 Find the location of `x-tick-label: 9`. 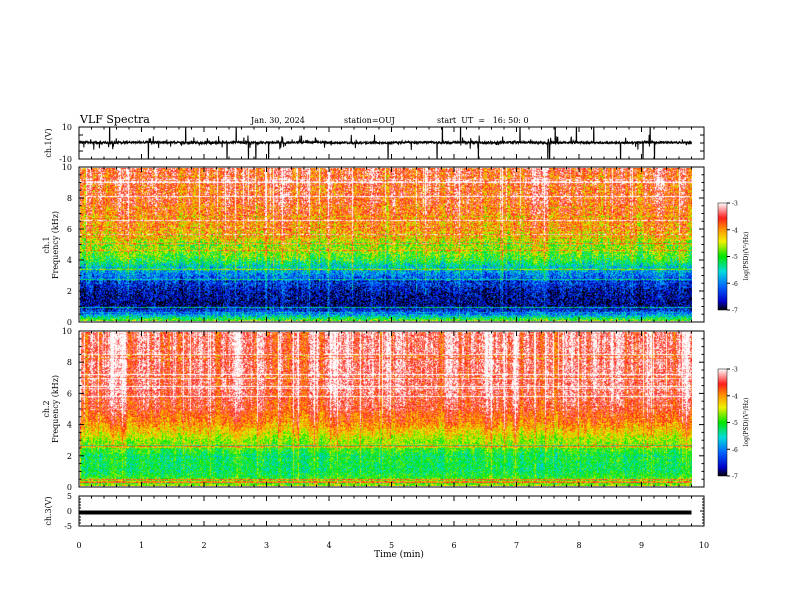

x-tick-label: 9 is located at coordinates (641, 545).